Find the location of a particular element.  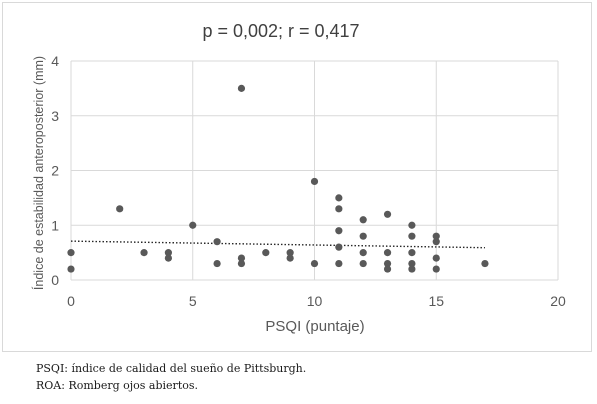

y-tick-label: 2 is located at coordinates (55, 171).